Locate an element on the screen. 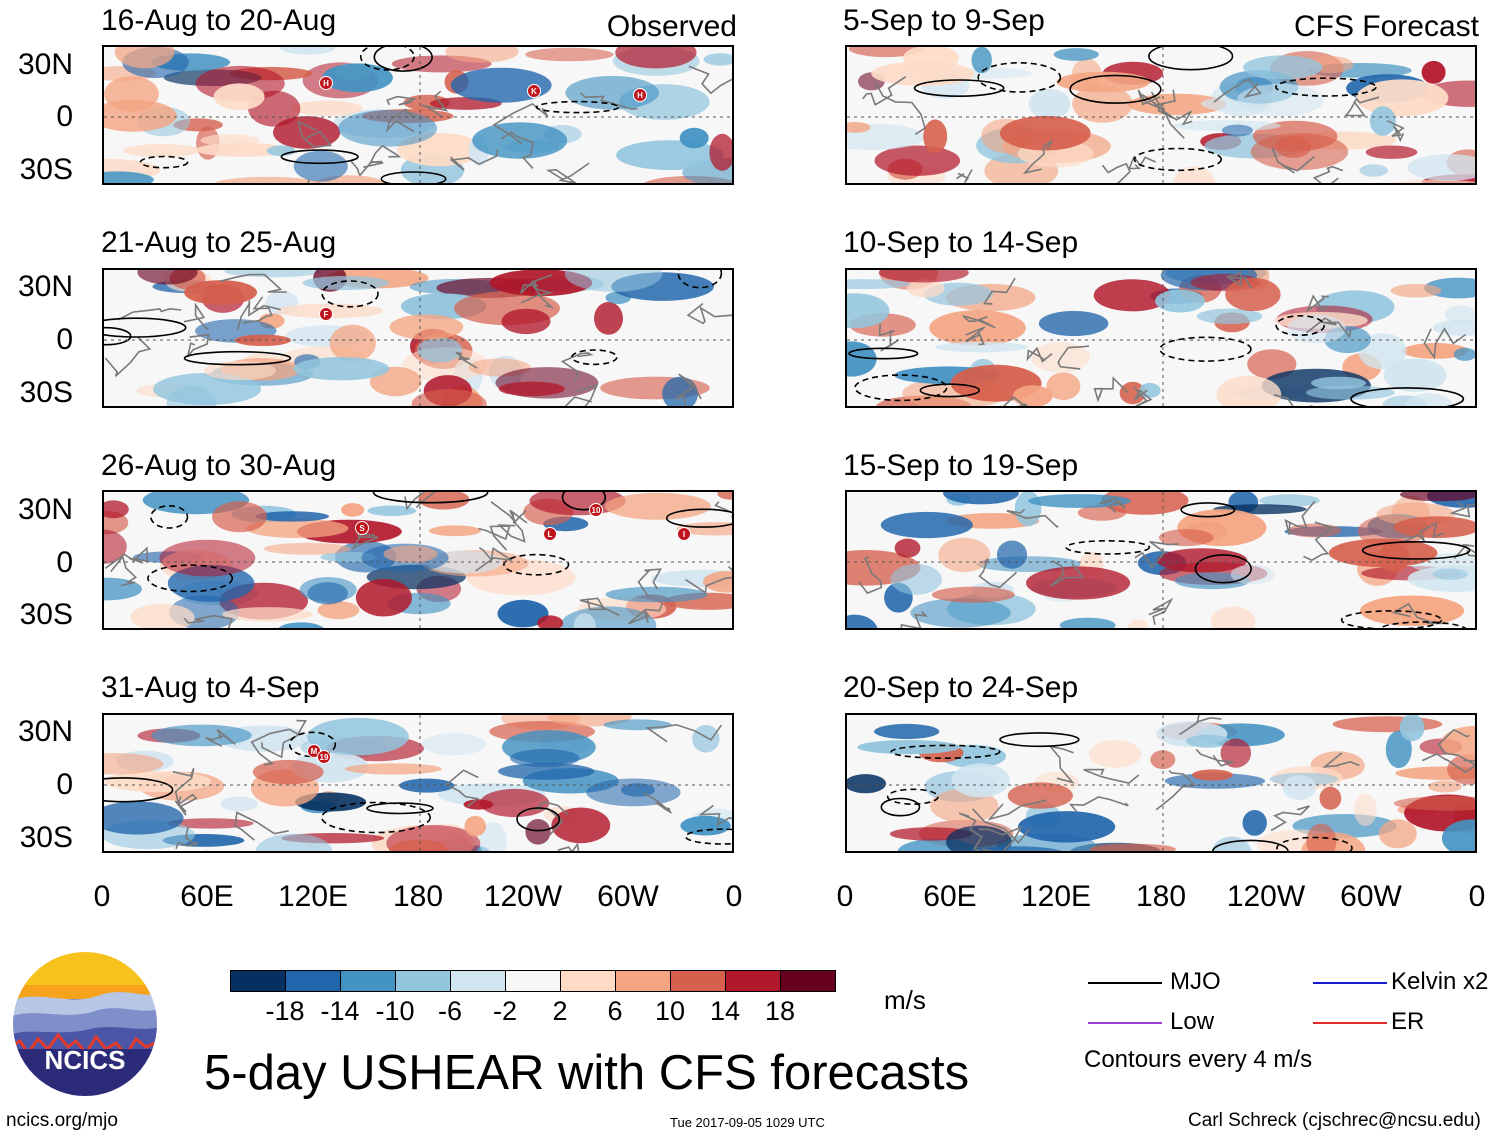 This screenshot has height=1137, width=1510. map-panel-observed-3: S L 10 I is located at coordinates (418, 560).